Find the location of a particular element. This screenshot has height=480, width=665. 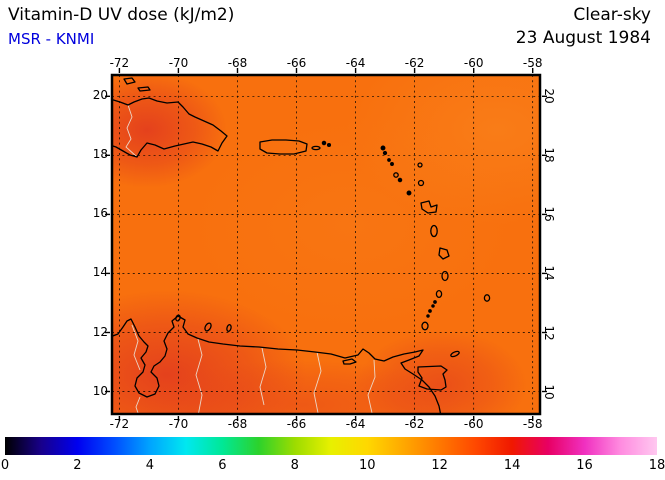

colorbar-gradient is located at coordinates (331, 446).